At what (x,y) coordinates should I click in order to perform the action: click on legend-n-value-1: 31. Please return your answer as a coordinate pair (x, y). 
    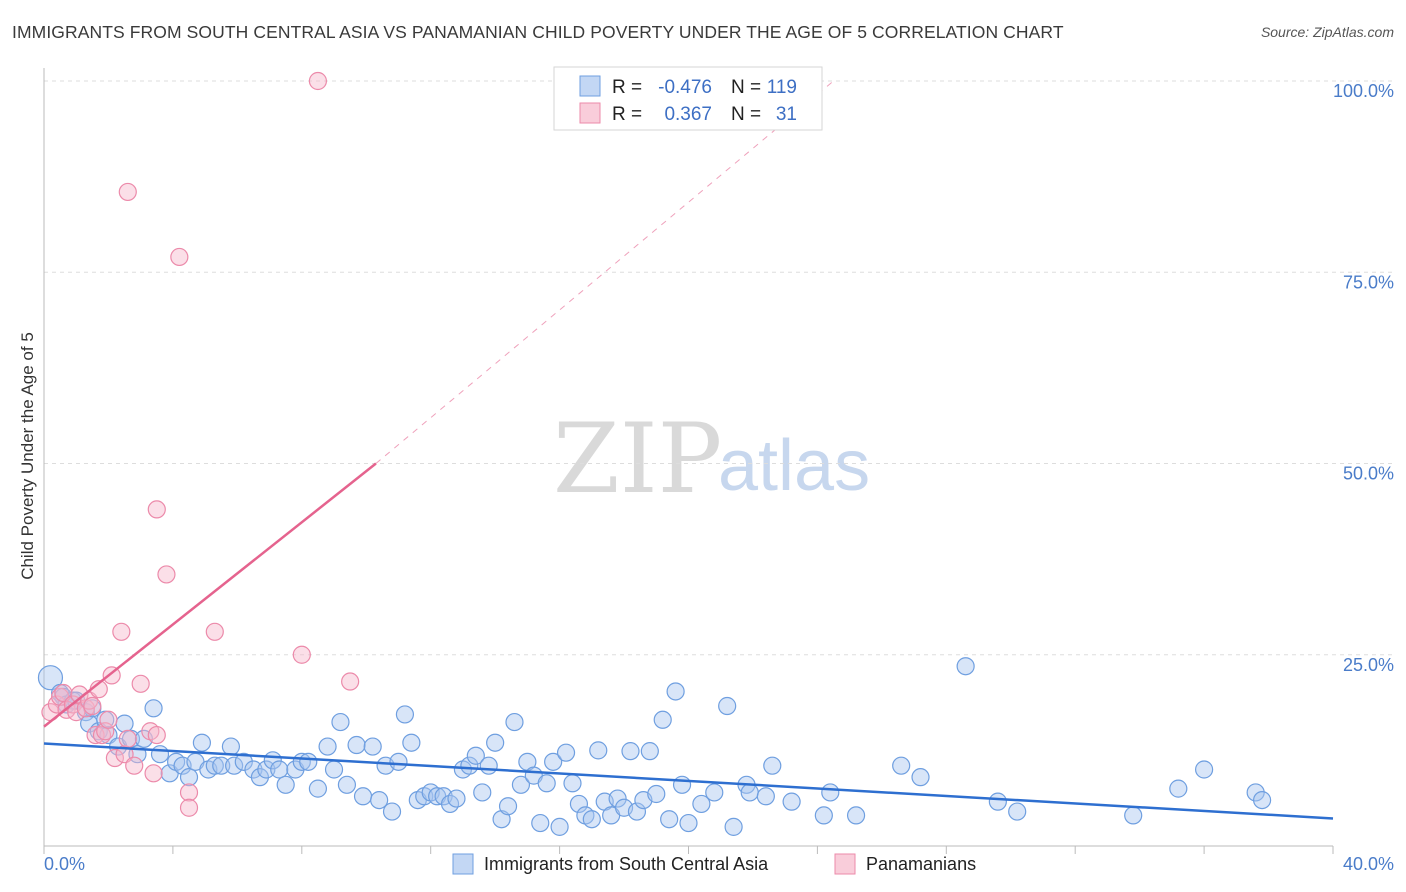
    Looking at the image, I should click on (786, 114).